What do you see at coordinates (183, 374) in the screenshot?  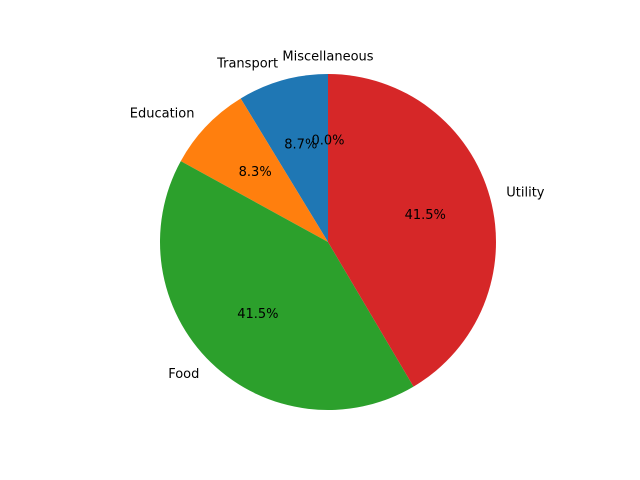 I see `slice-label-food: Food` at bounding box center [183, 374].